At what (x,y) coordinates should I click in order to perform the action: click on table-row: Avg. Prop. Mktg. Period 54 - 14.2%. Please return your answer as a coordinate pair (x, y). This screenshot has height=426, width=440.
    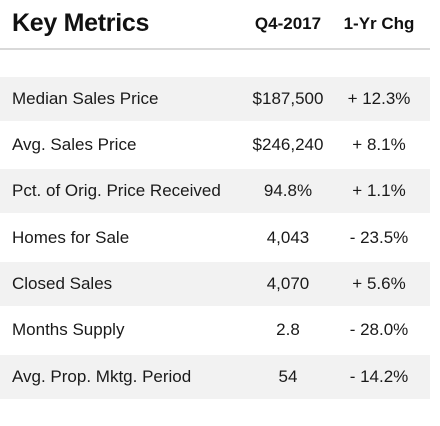
    Looking at the image, I should click on (215, 377).